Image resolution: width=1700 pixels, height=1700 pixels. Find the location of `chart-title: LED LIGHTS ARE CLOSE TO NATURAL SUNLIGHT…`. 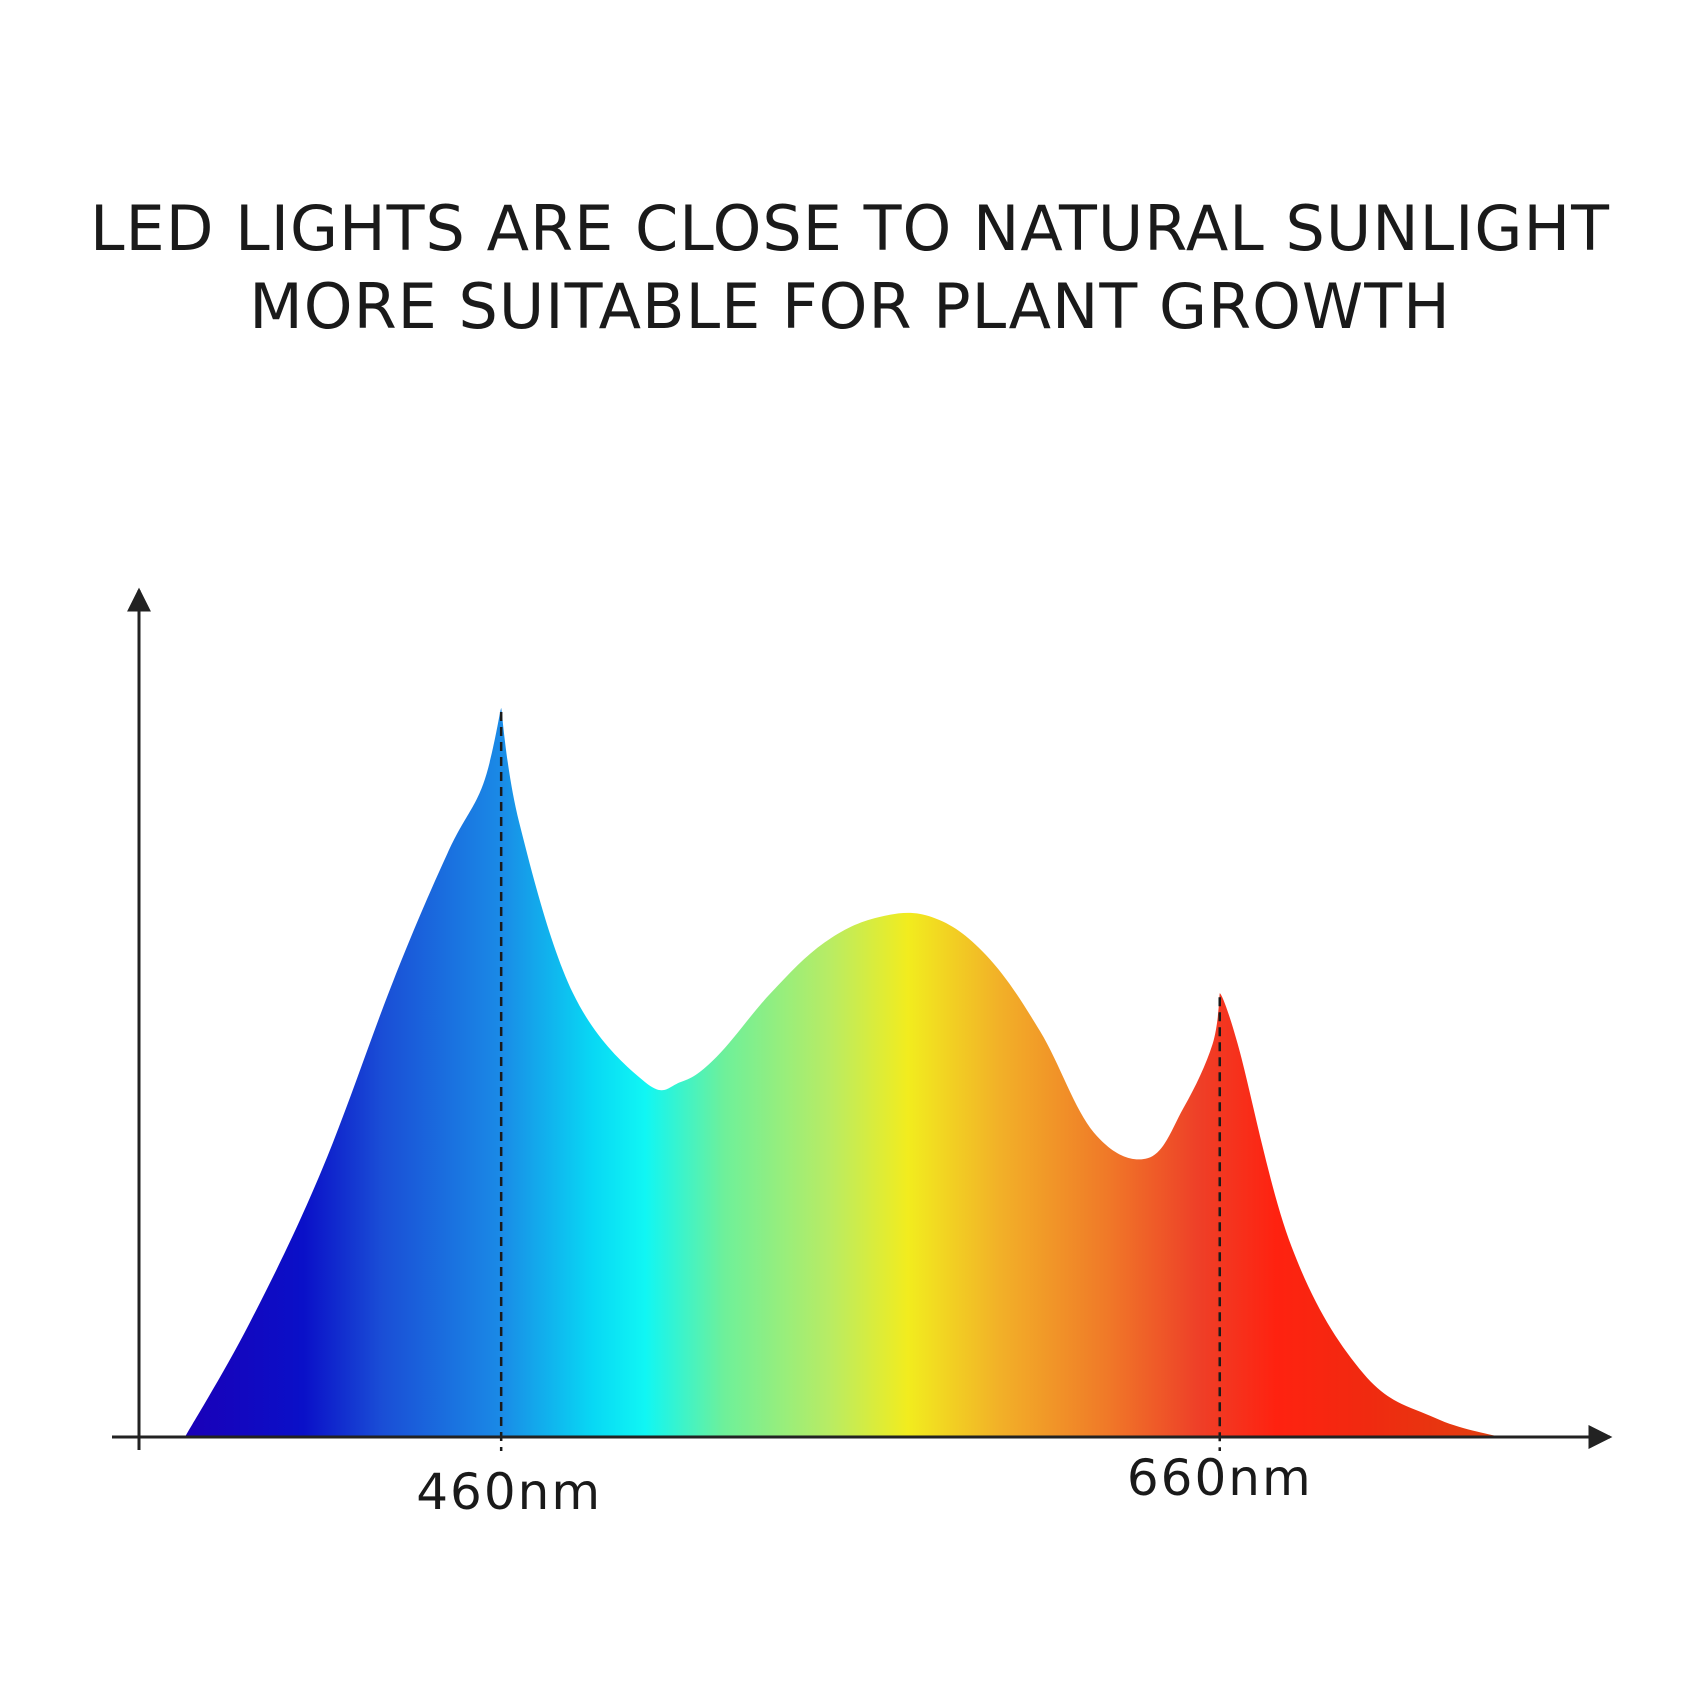

chart-title: LED LIGHTS ARE CLOSE TO NATURAL SUNLIGHT… is located at coordinates (850, 268).